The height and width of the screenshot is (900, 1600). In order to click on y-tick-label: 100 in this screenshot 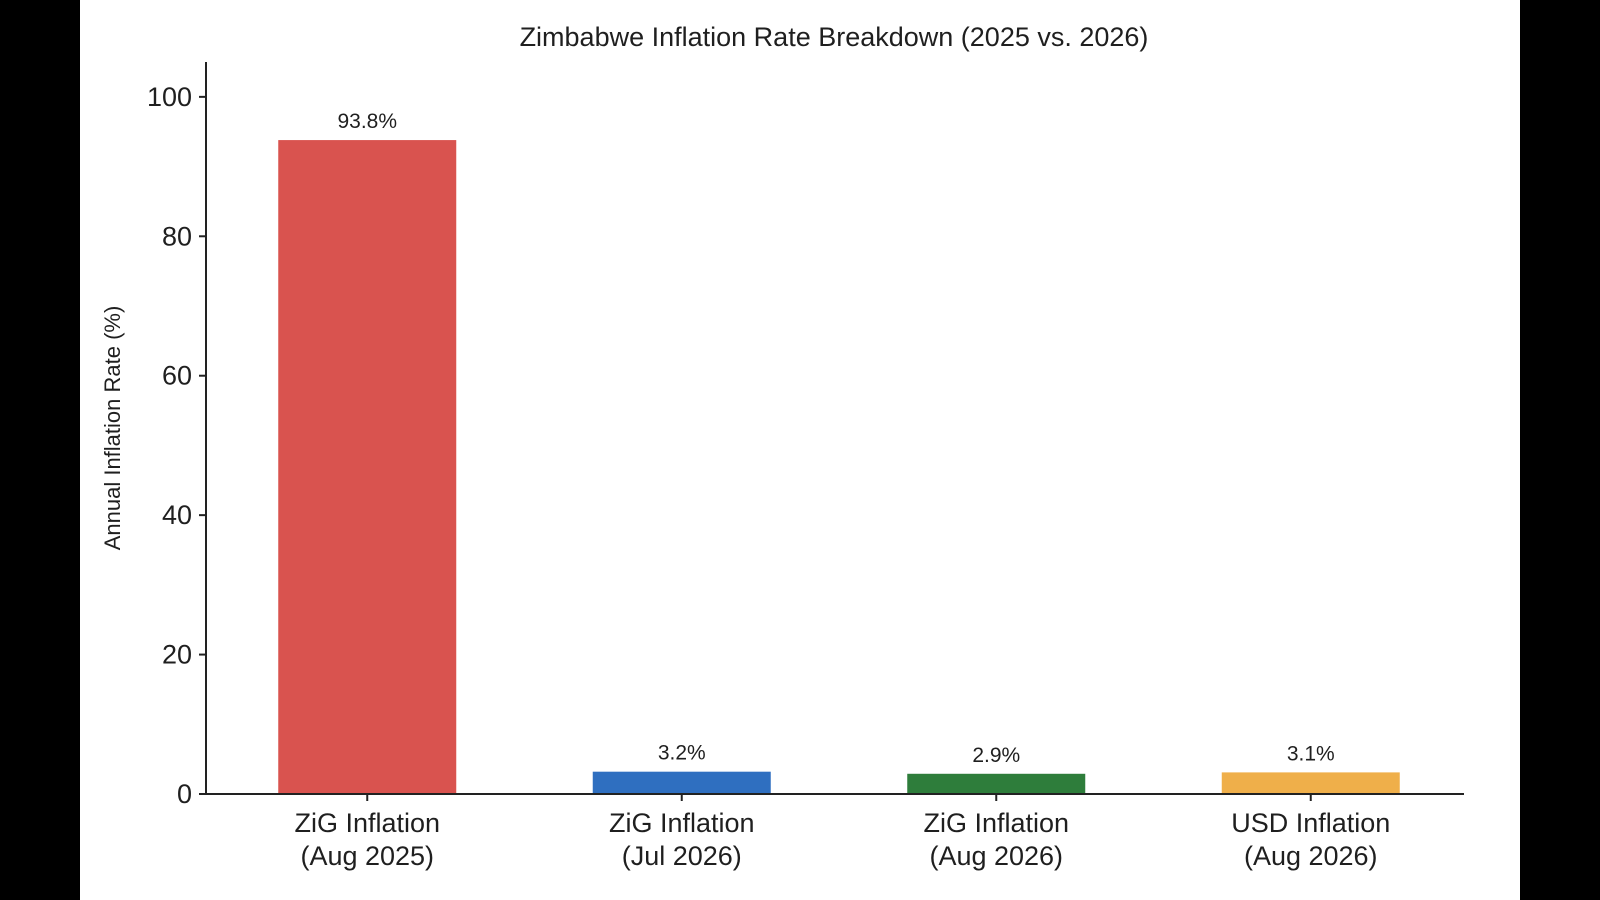, I will do `click(169, 97)`.